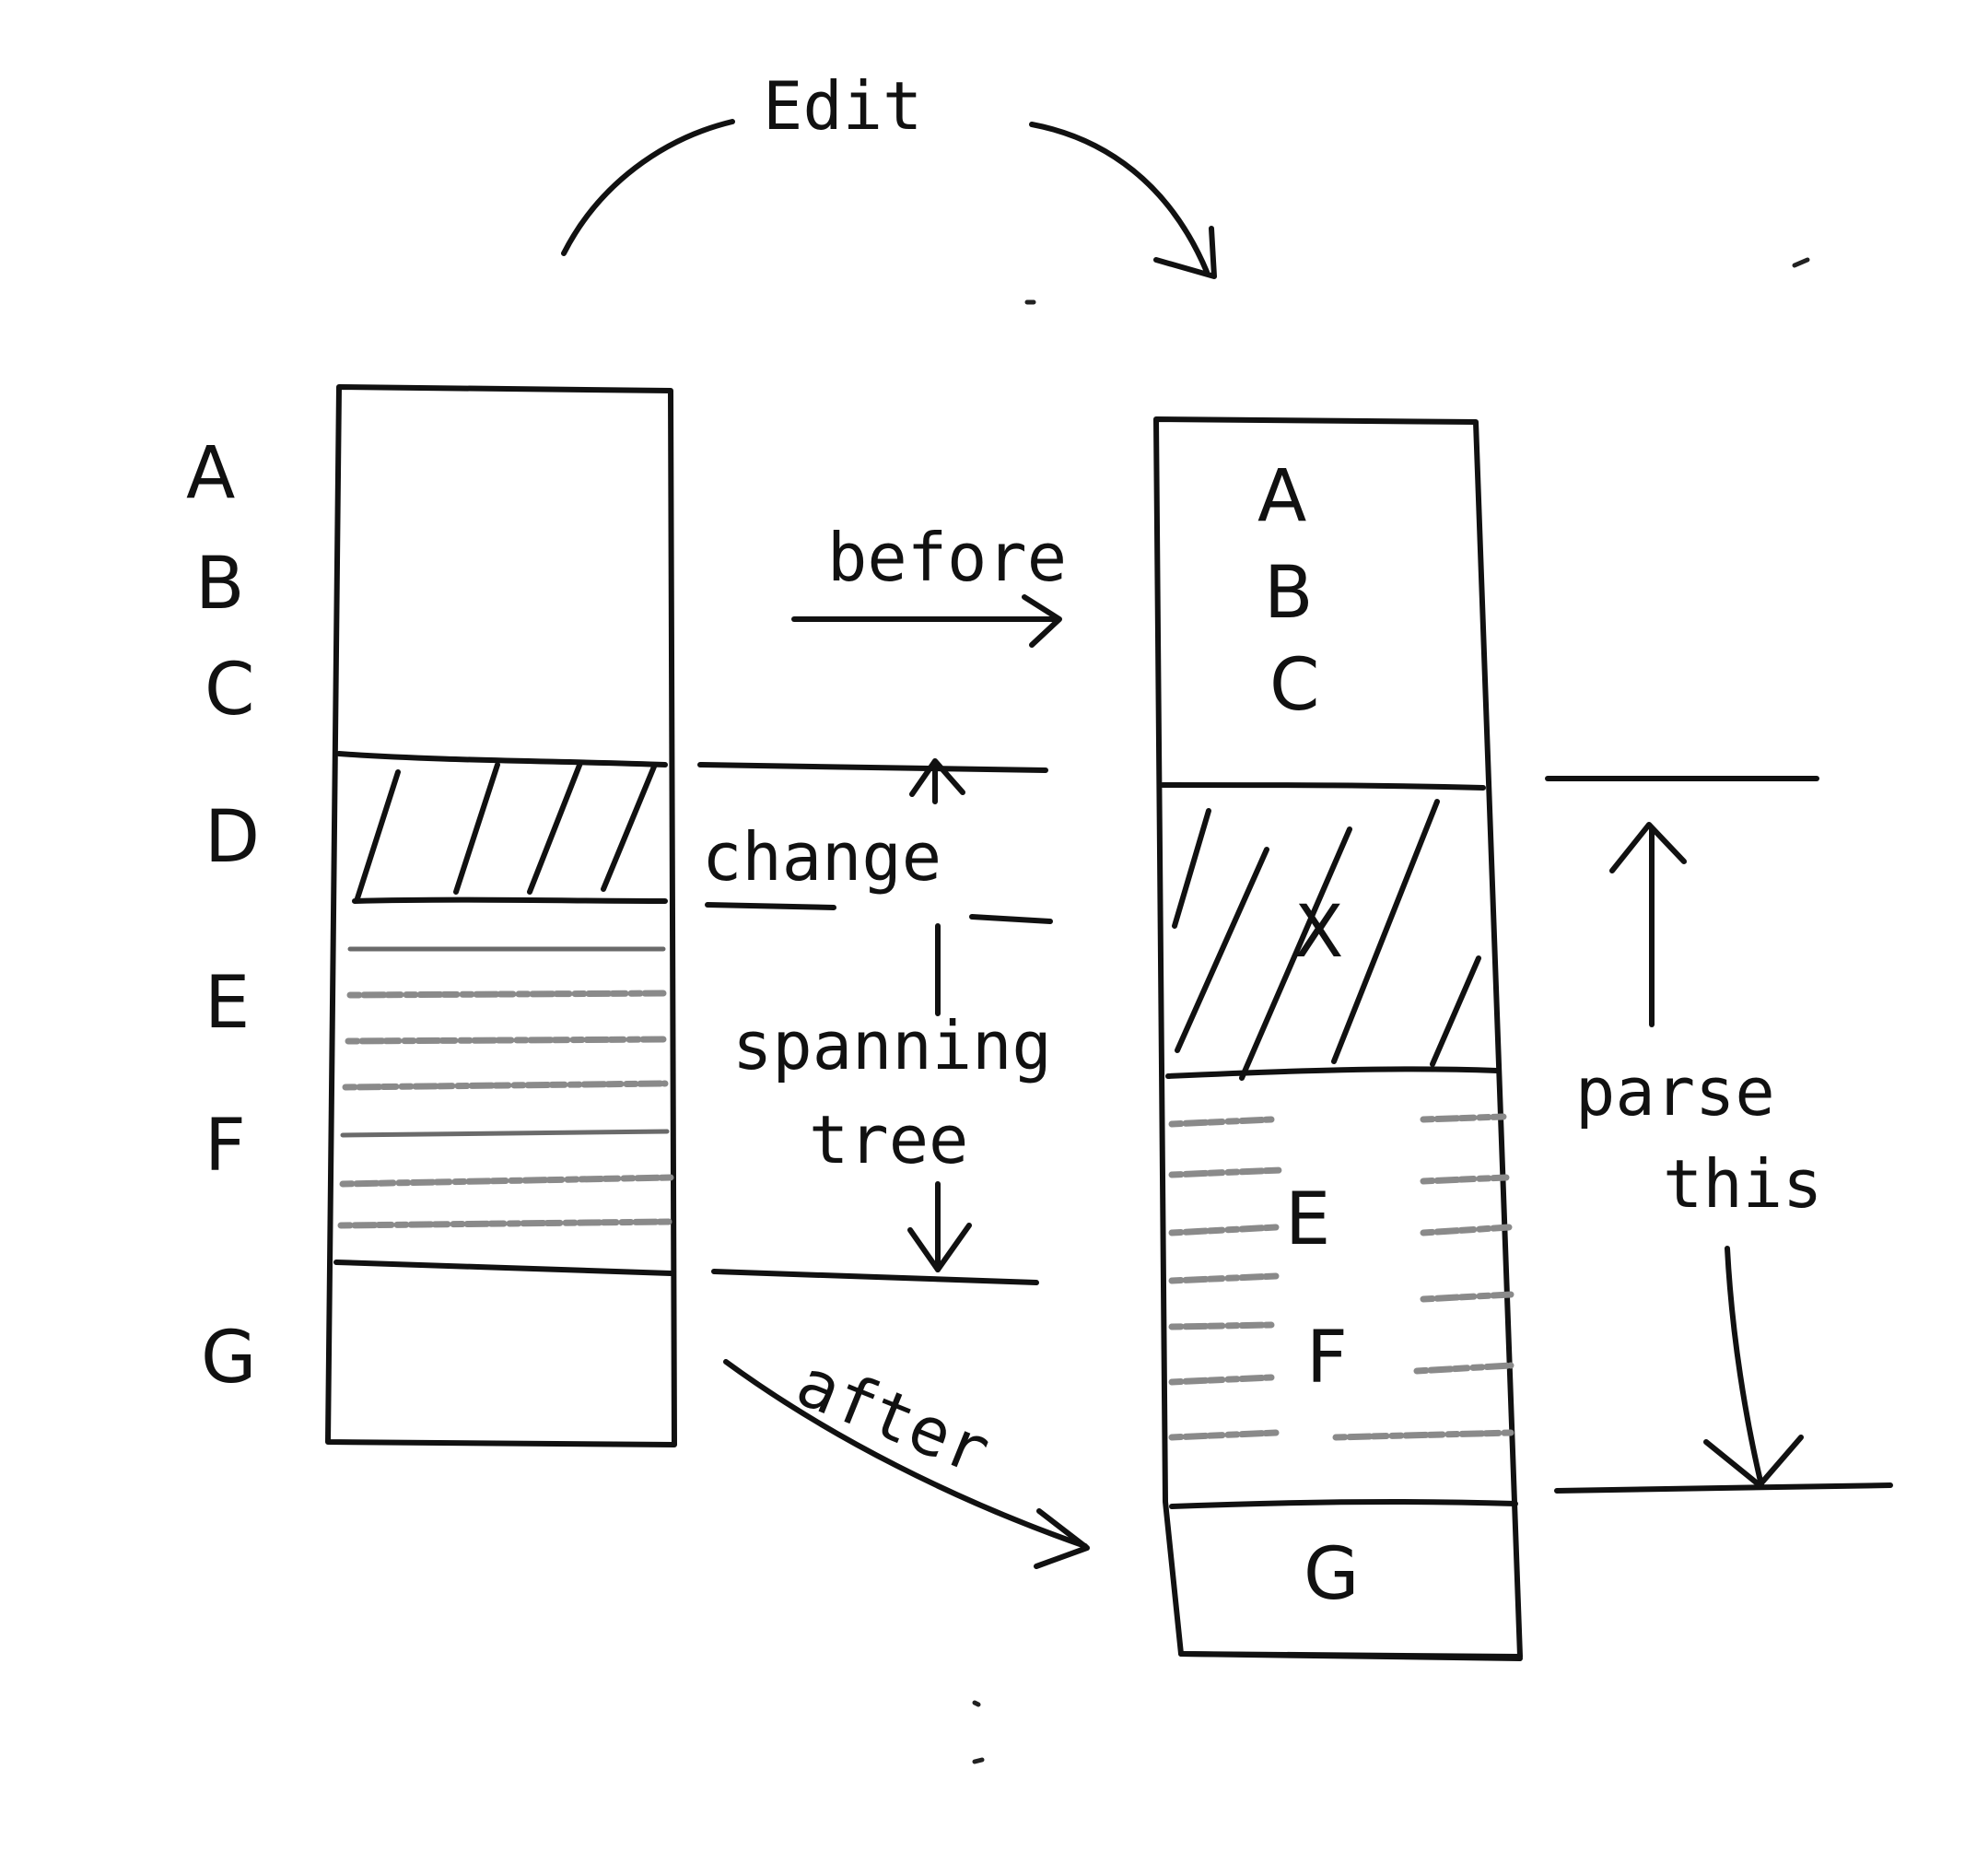 The image size is (1988, 1863). I want to click on change-label: change, so click(822, 857).